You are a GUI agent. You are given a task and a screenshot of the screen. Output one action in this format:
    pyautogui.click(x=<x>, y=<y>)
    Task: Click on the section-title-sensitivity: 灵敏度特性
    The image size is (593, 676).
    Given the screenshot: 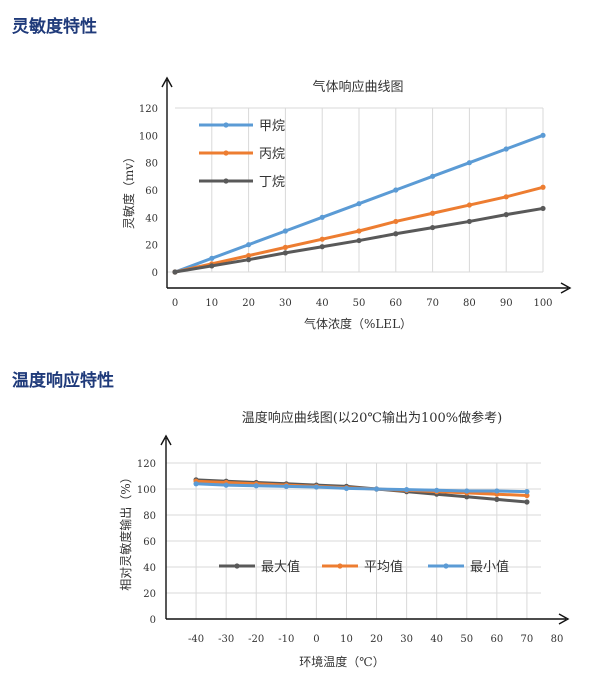 What is the action you would take?
    pyautogui.click(x=54, y=27)
    